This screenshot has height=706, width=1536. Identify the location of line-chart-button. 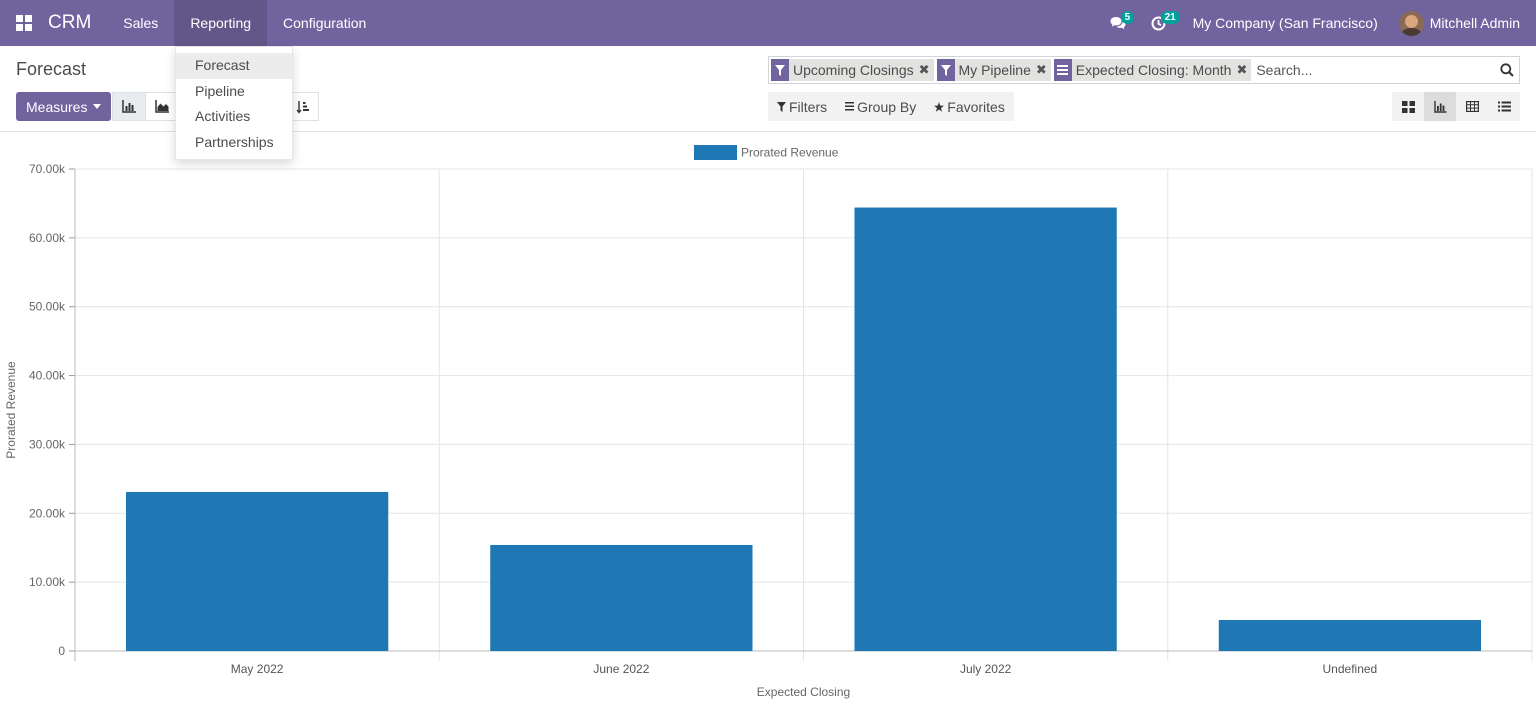
(162, 106).